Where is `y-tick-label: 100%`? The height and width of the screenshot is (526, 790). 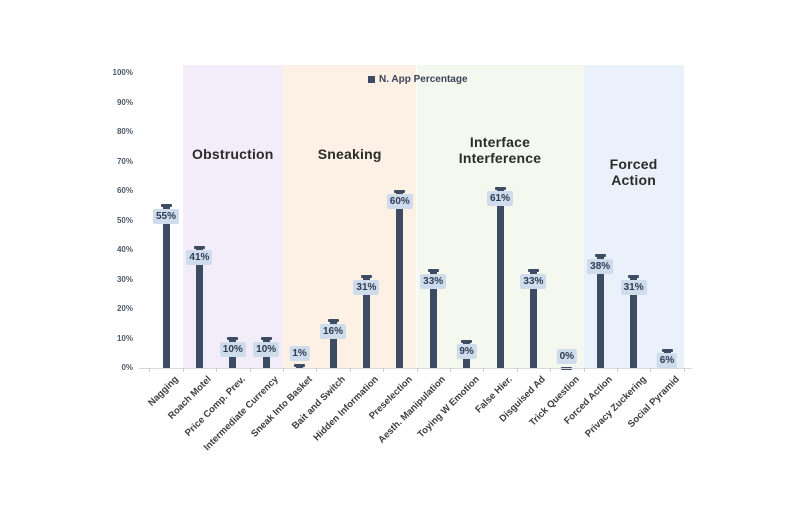
y-tick-label: 100% is located at coordinates (122, 72).